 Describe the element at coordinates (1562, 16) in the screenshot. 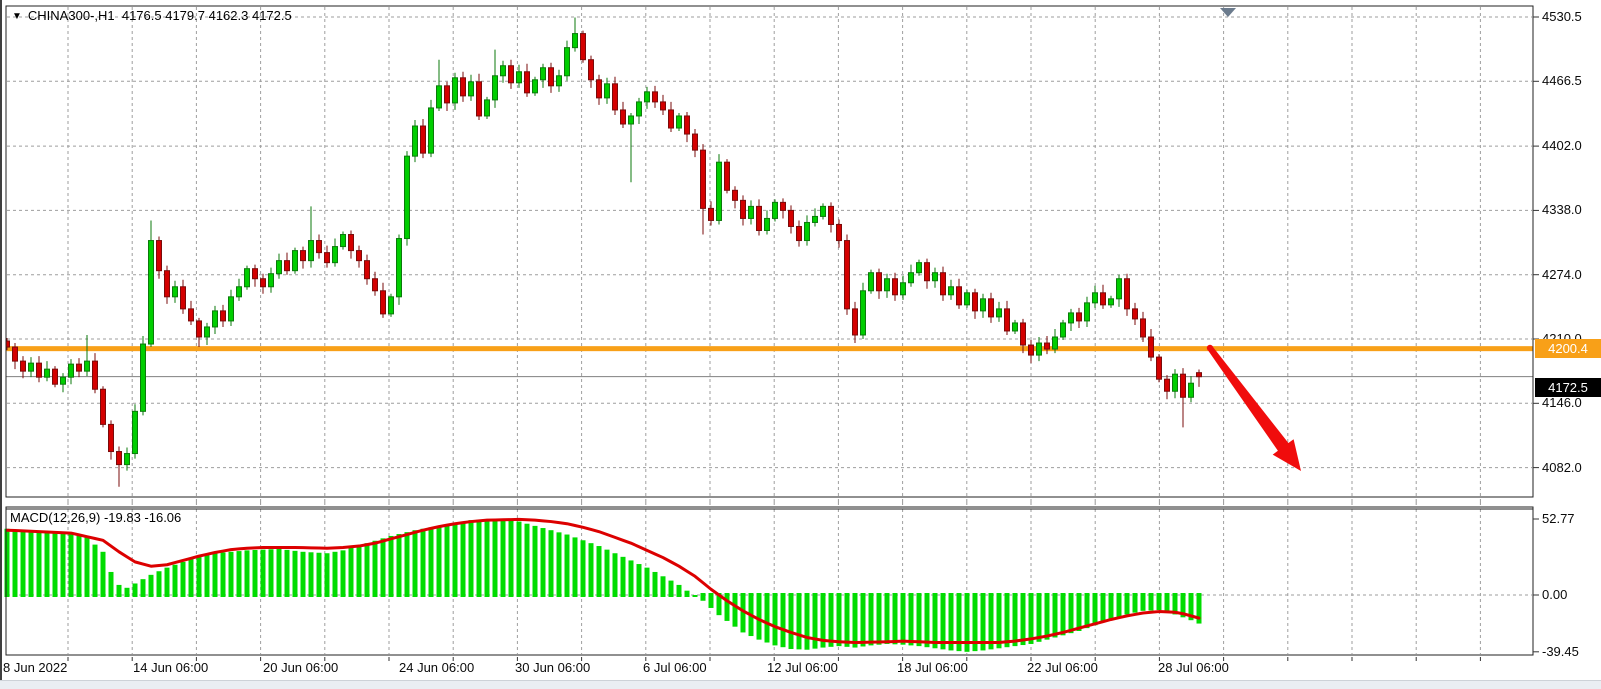

I see `price-axis-label: 4530.5` at that location.